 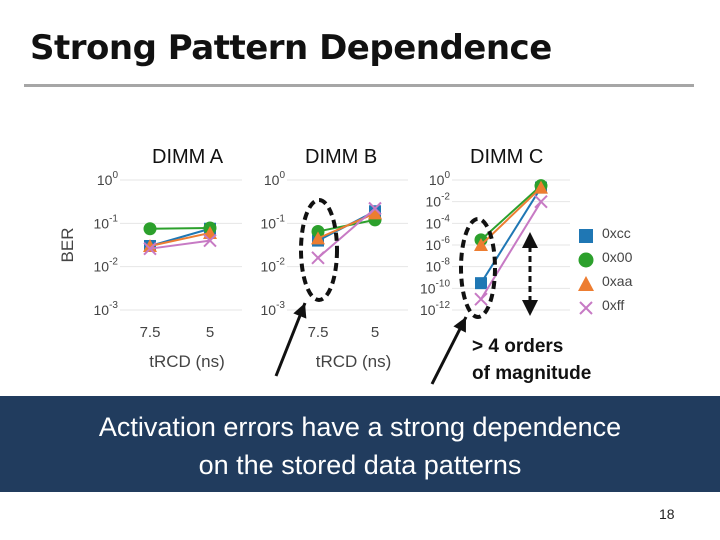 What do you see at coordinates (617, 257) in the screenshot?
I see `legend-label: 0x00` at bounding box center [617, 257].